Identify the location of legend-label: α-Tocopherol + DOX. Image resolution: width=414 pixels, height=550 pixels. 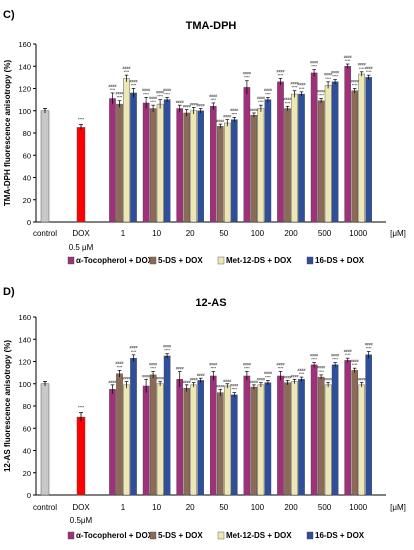
(115, 535).